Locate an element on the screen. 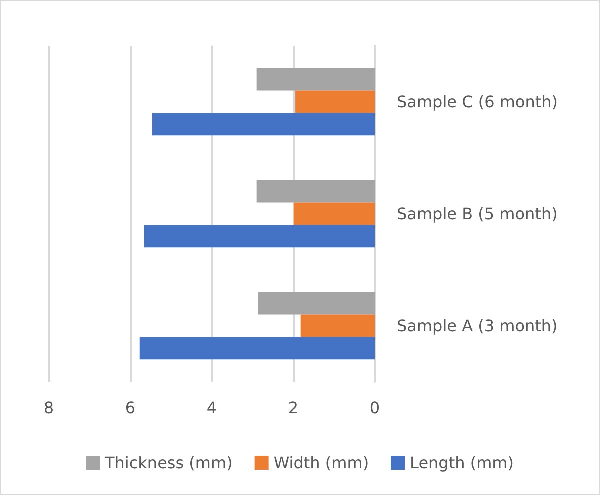 The image size is (600, 495). x-tick-label: 2 is located at coordinates (293, 408).